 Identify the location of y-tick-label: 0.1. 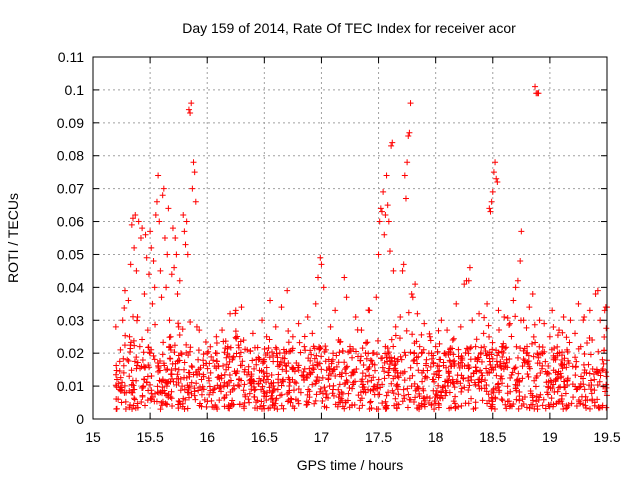
(75, 90).